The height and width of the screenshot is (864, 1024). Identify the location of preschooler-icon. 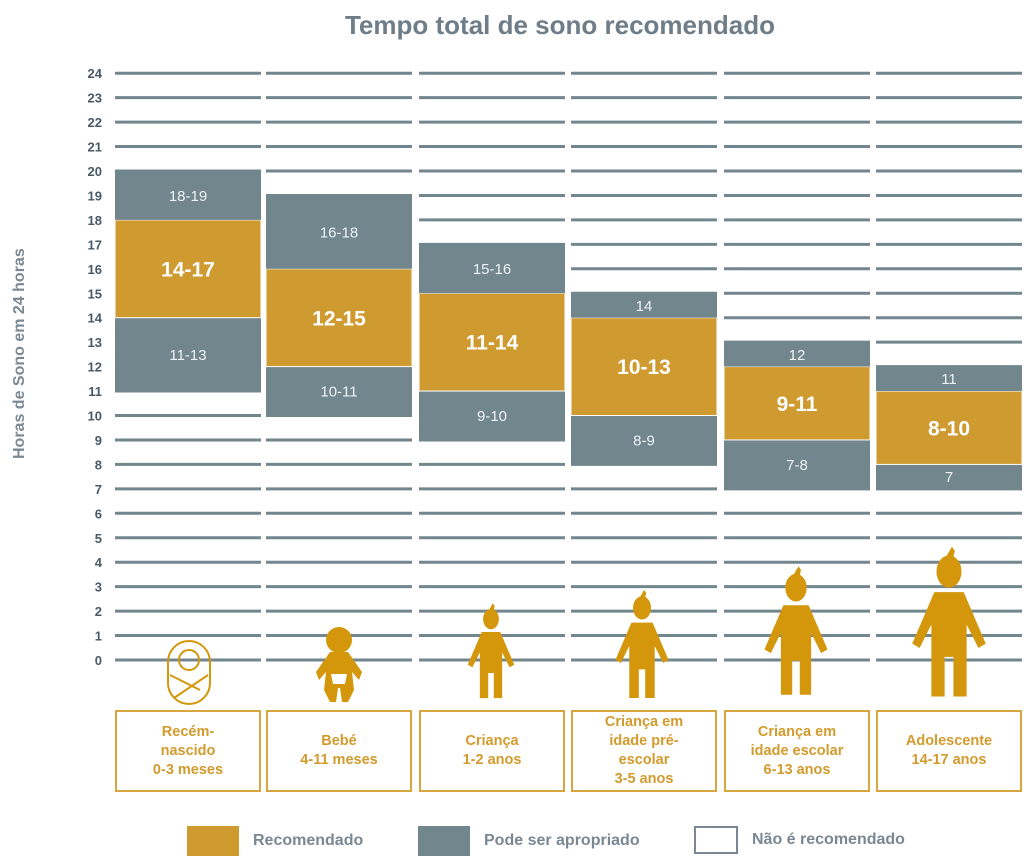
(642, 643).